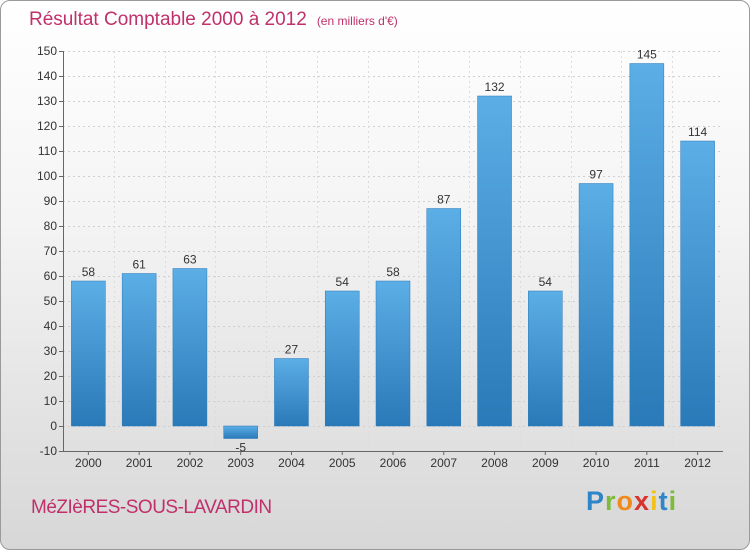  What do you see at coordinates (51, 226) in the screenshot?
I see `y-tick-label: 80` at bounding box center [51, 226].